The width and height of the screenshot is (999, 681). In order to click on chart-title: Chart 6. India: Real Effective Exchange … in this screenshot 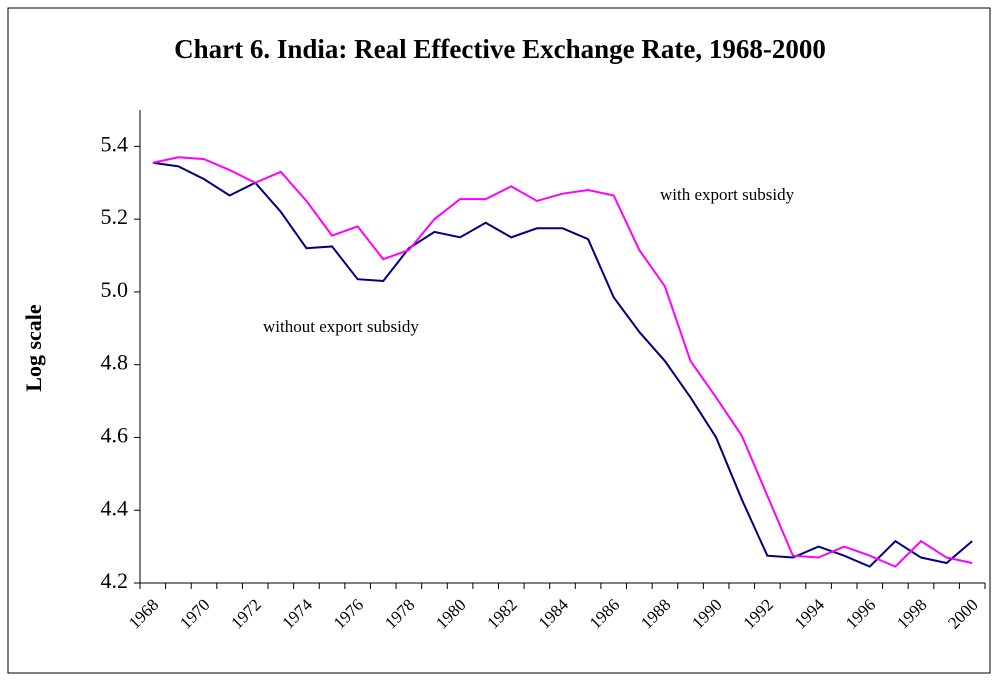, I will do `click(500, 49)`.